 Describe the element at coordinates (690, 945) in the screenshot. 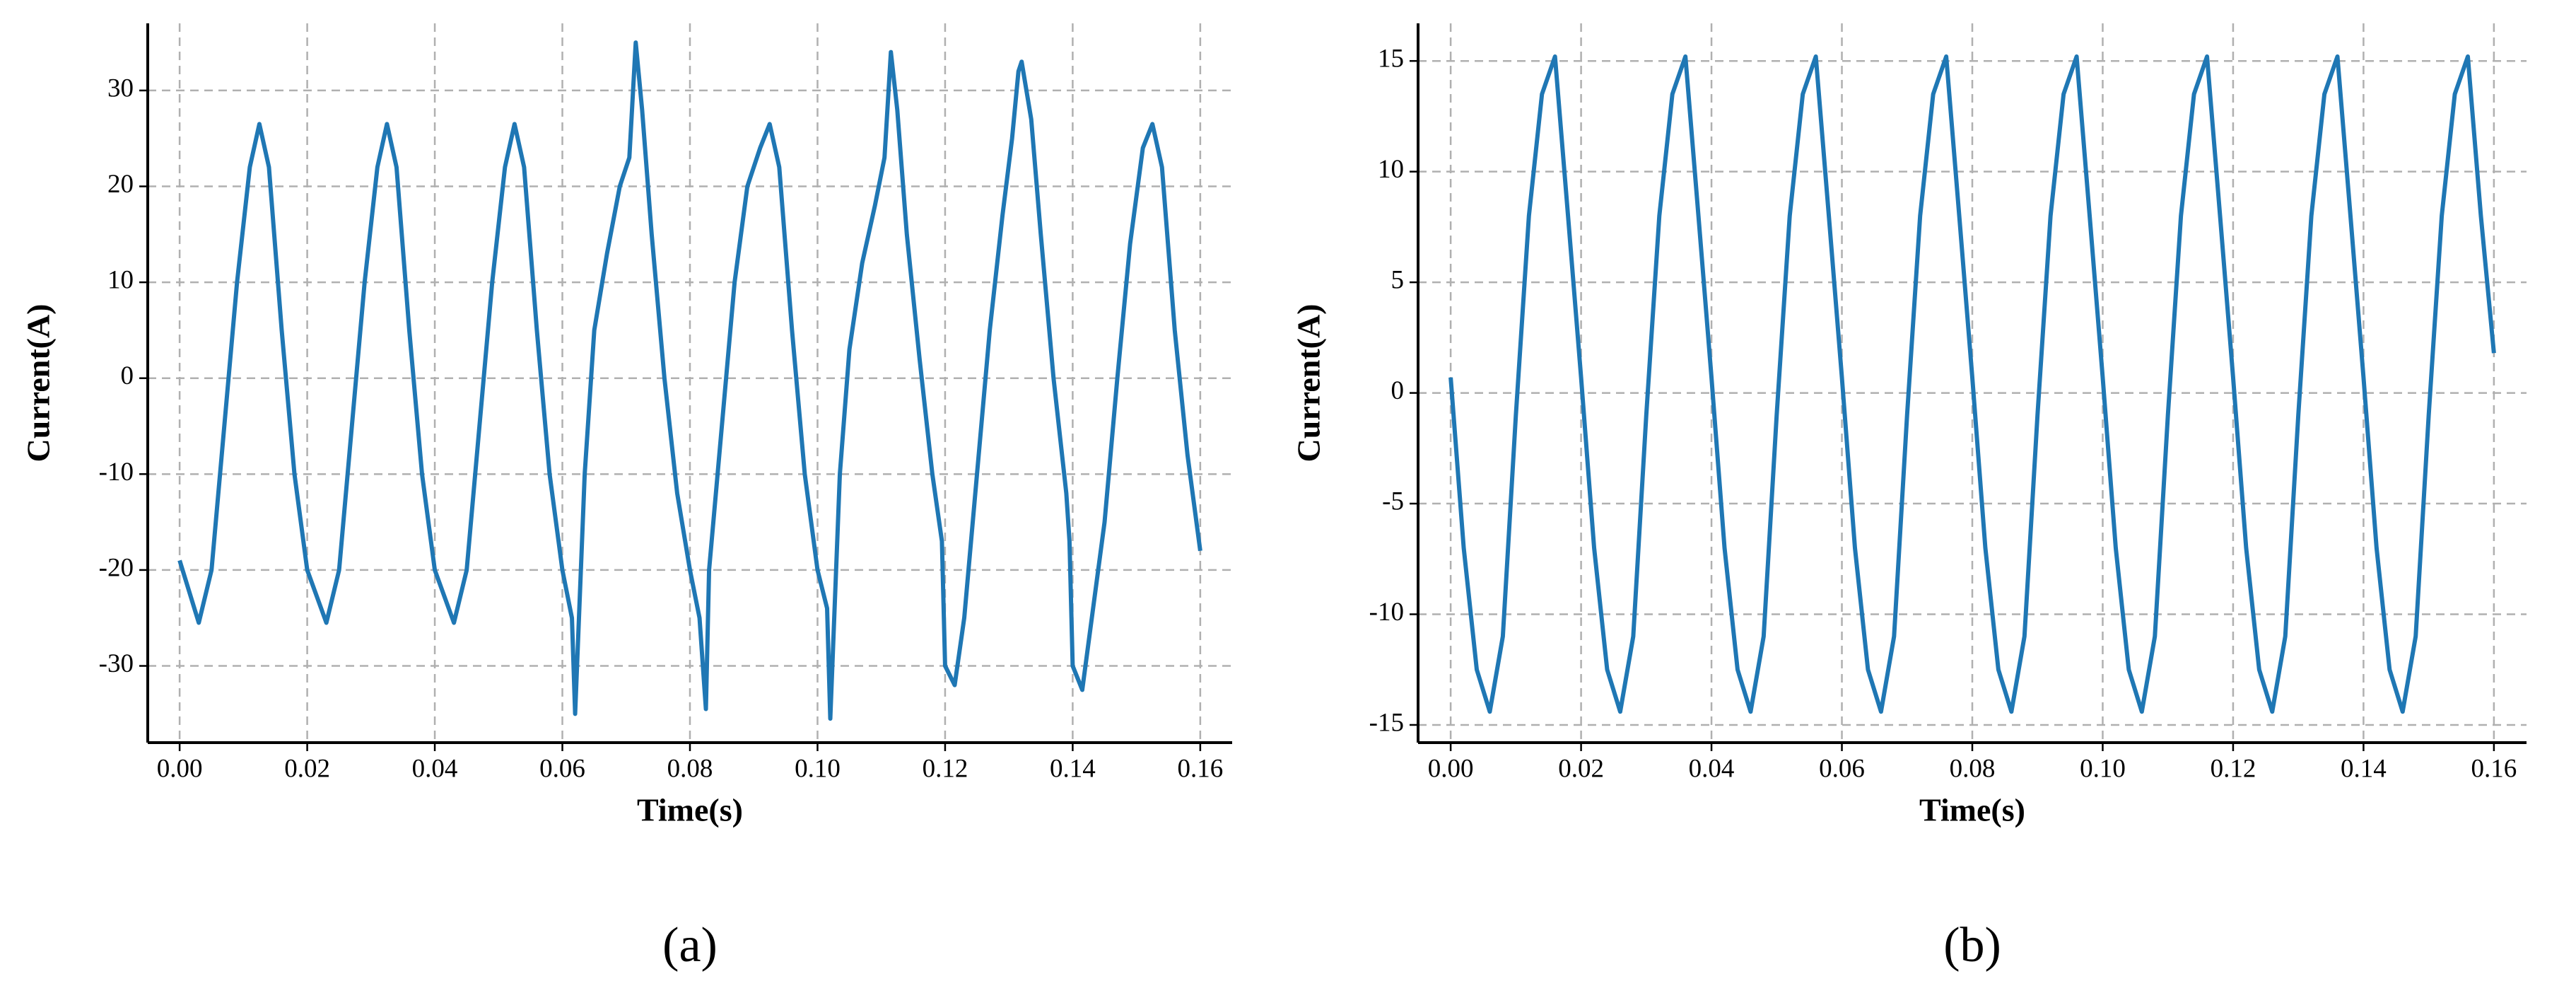

I see `caption: (a)` at that location.